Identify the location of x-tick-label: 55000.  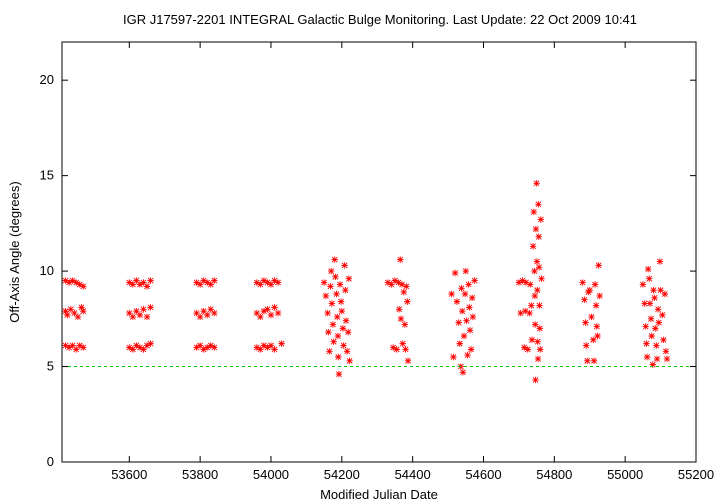
(625, 474).